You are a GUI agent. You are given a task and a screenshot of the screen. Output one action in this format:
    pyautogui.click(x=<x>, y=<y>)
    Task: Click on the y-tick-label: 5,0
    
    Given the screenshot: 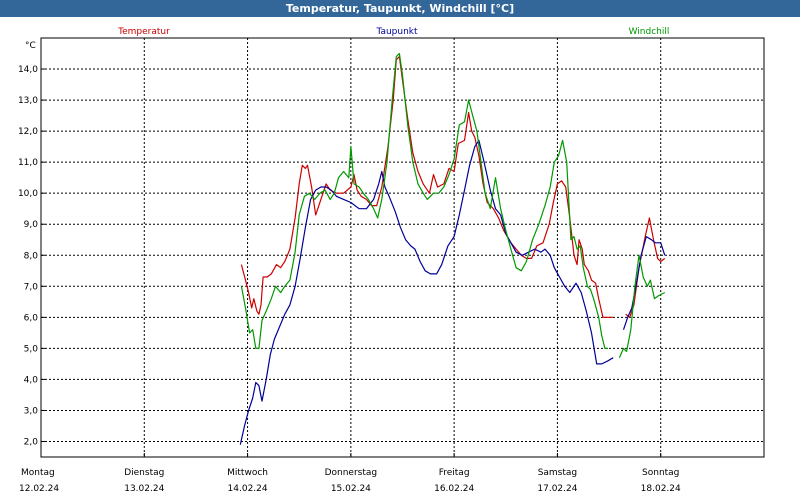 What is the action you would take?
    pyautogui.click(x=31, y=349)
    